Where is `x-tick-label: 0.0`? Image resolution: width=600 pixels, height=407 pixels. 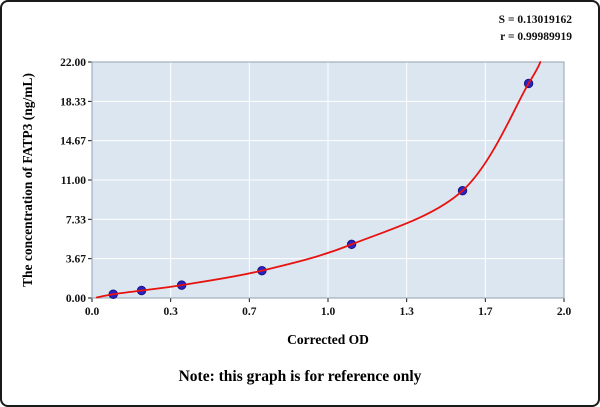 x-tick-label: 0.0 is located at coordinates (92, 312).